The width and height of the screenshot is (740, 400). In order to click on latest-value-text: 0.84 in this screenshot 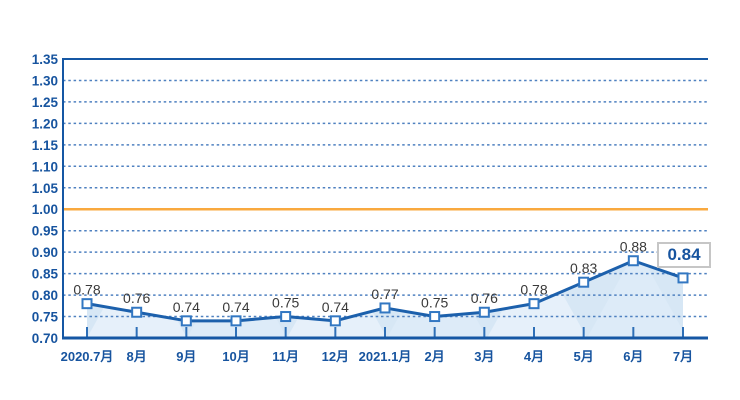, I will do `click(684, 254)`.